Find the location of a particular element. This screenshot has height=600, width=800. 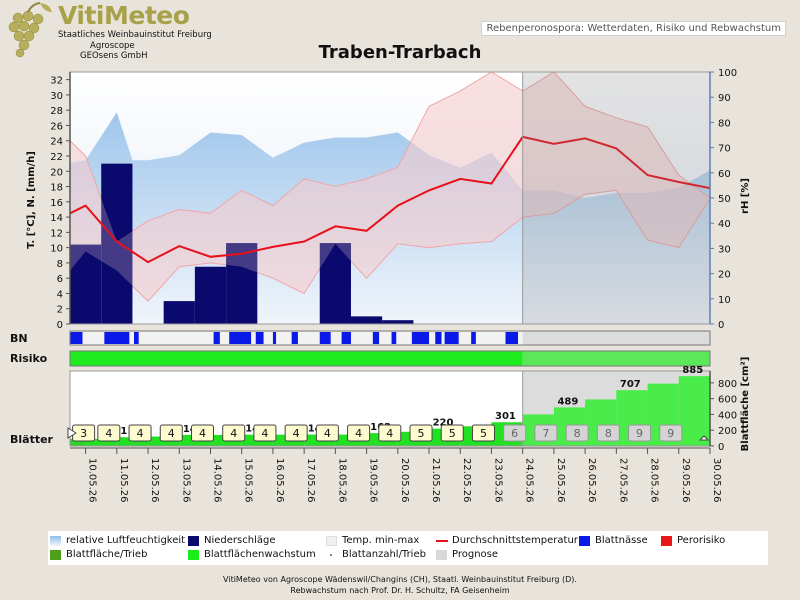

leaf-arrow-left-icon is located at coordinates (72, 433).